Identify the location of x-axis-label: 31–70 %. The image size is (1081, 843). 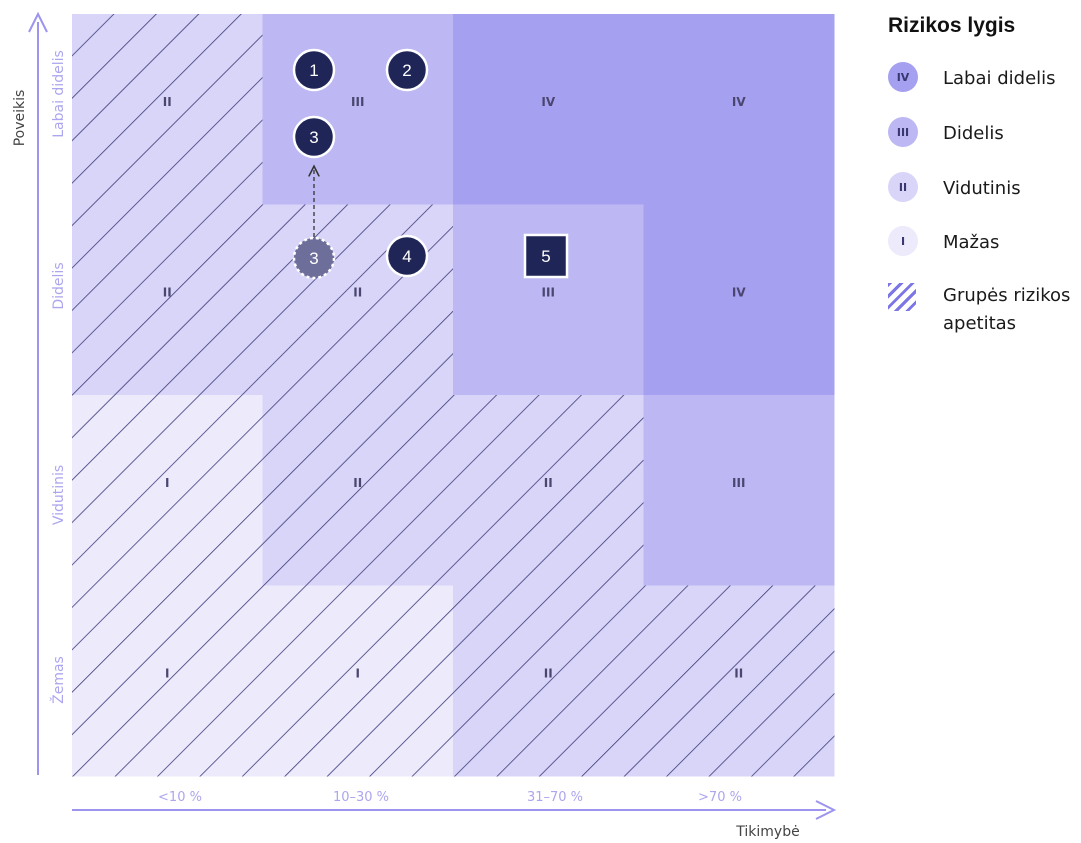
(555, 797).